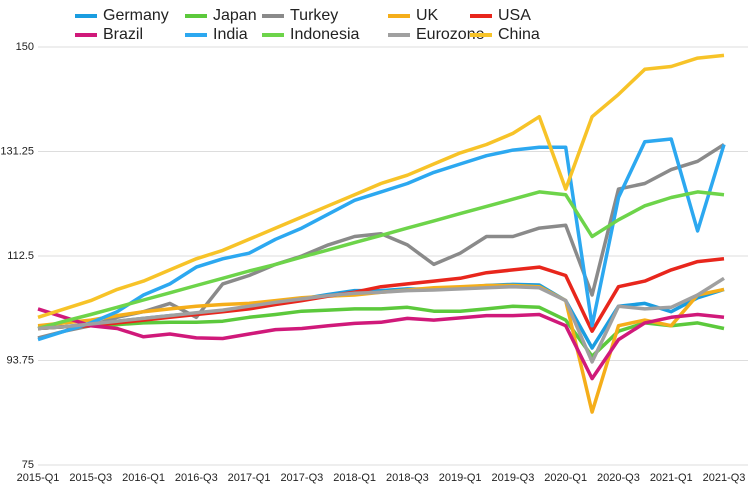 This screenshot has width=754, height=492. I want to click on legend-label: Brazil, so click(123, 34).